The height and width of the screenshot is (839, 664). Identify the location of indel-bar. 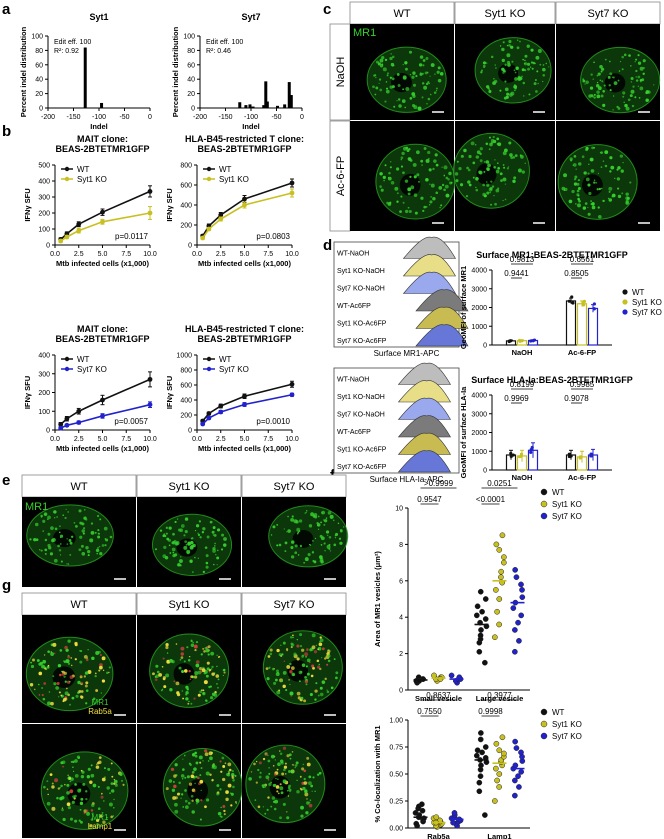
(289, 95).